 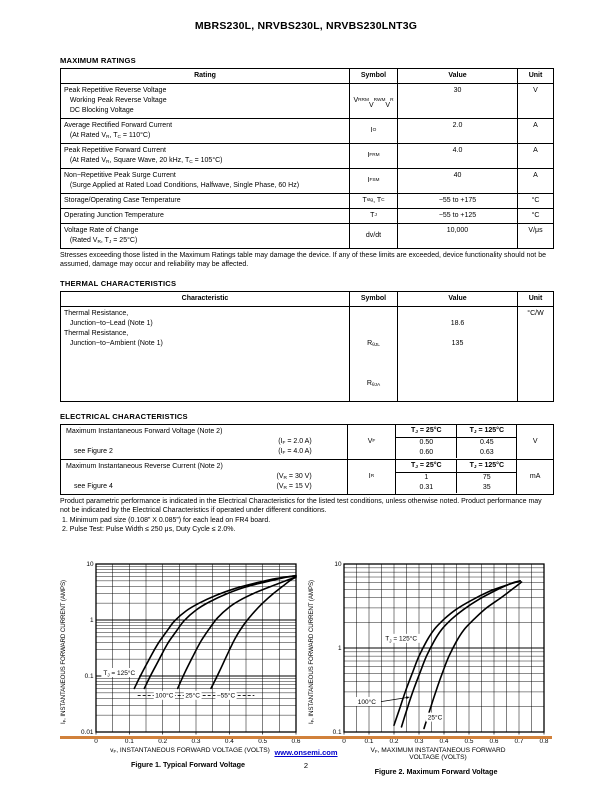 I want to click on value-cell: 18.6 135, so click(x=457, y=354).